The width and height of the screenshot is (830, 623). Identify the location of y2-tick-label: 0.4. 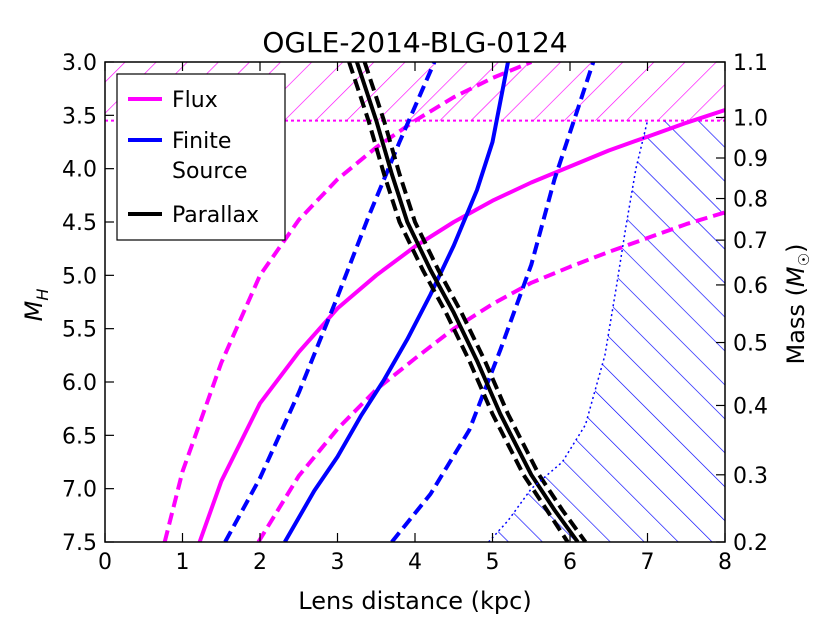
(750, 406).